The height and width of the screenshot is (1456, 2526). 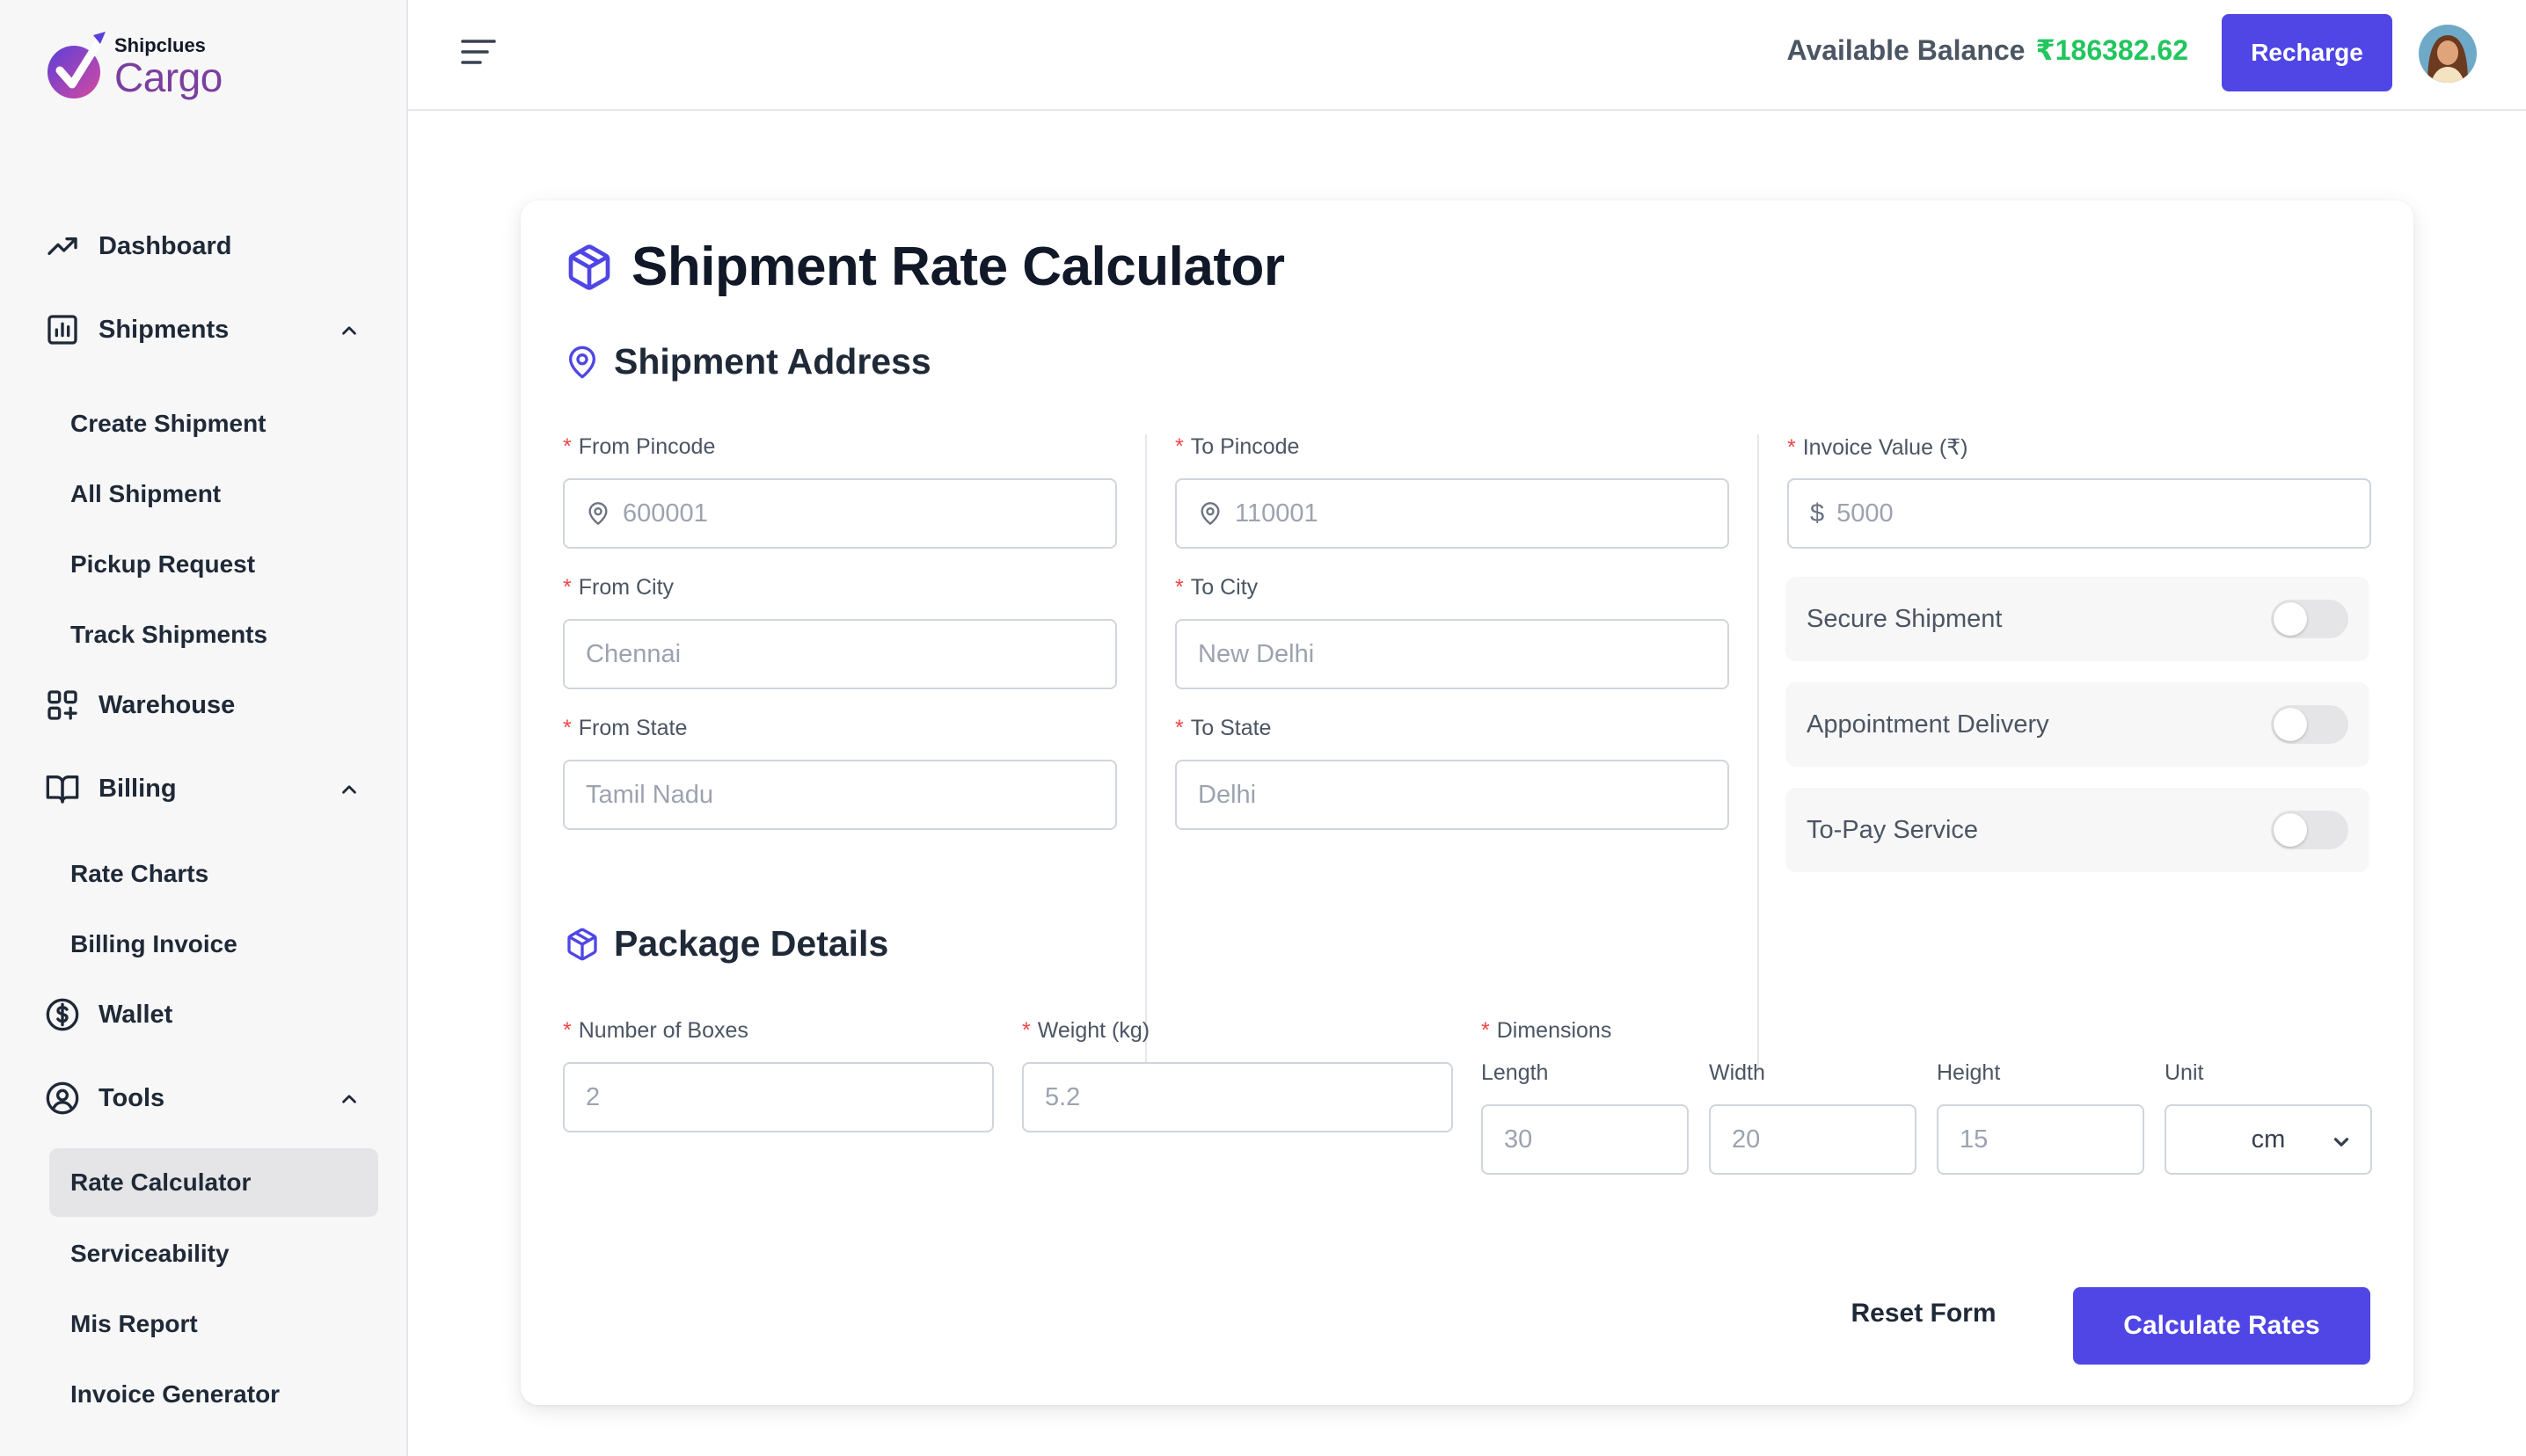 What do you see at coordinates (146, 493) in the screenshot?
I see `sidebar-item-all-shipment: All Shipment` at bounding box center [146, 493].